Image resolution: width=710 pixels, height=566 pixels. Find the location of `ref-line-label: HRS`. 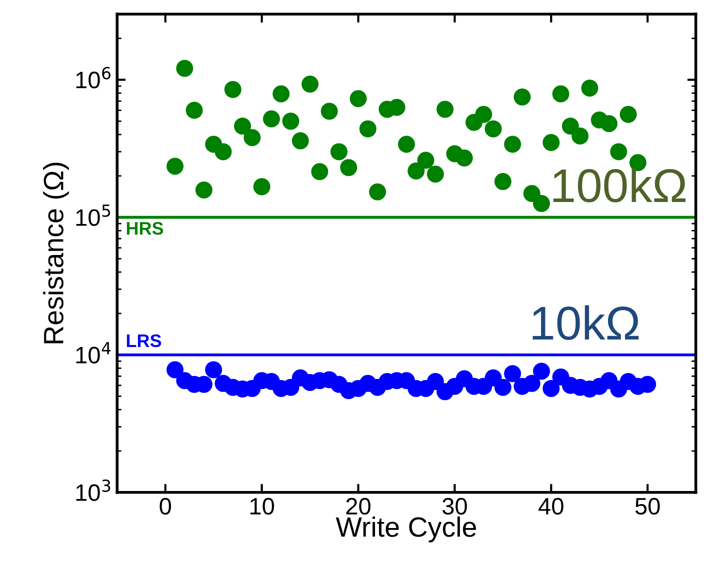

ref-line-label: HRS is located at coordinates (145, 228).